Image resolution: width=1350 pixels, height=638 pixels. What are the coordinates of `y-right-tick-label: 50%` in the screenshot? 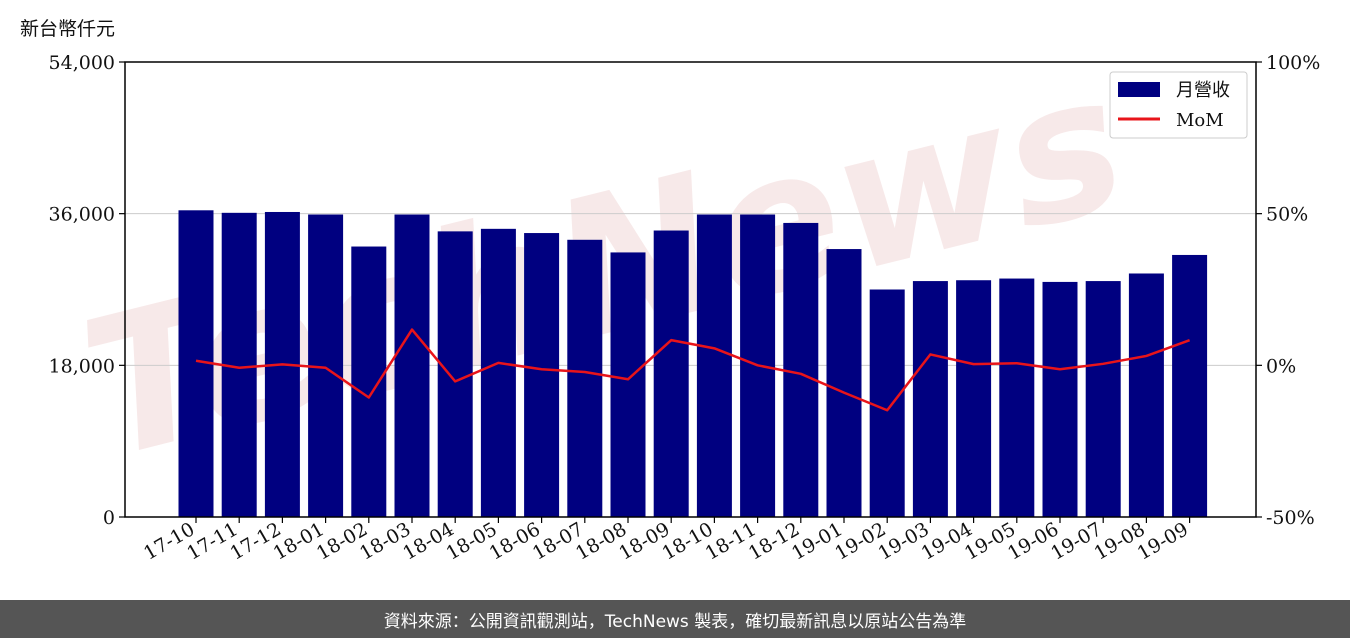 It's located at (1287, 215).